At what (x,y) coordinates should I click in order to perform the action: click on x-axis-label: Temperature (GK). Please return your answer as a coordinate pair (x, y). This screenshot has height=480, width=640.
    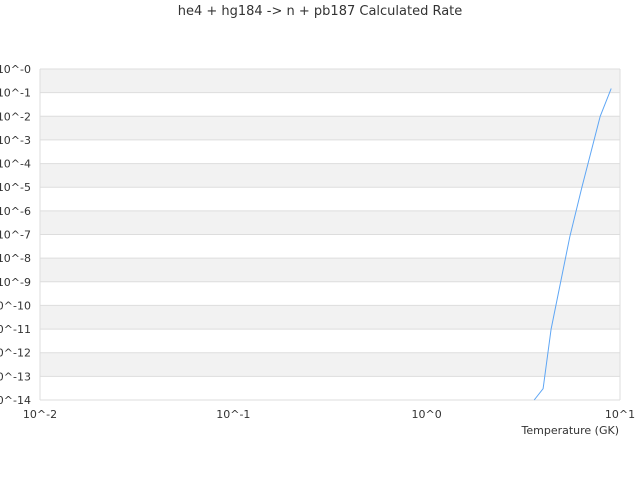
    Looking at the image, I should click on (570, 430).